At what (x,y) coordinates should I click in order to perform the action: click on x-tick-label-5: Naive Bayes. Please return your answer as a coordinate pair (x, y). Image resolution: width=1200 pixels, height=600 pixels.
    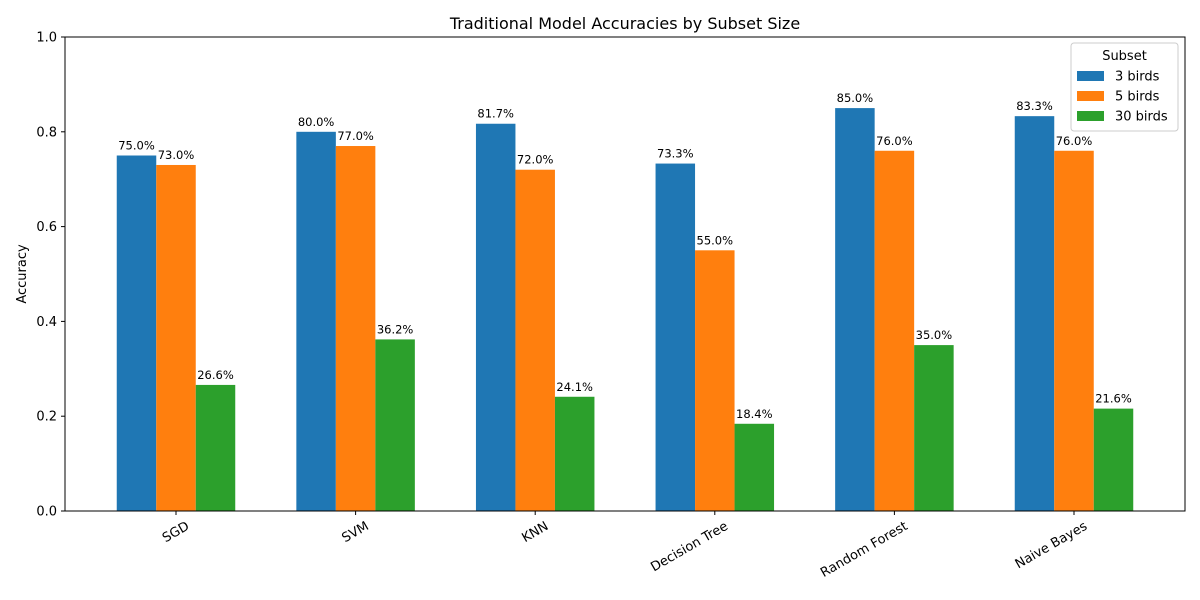
    Looking at the image, I should click on (1051, 545).